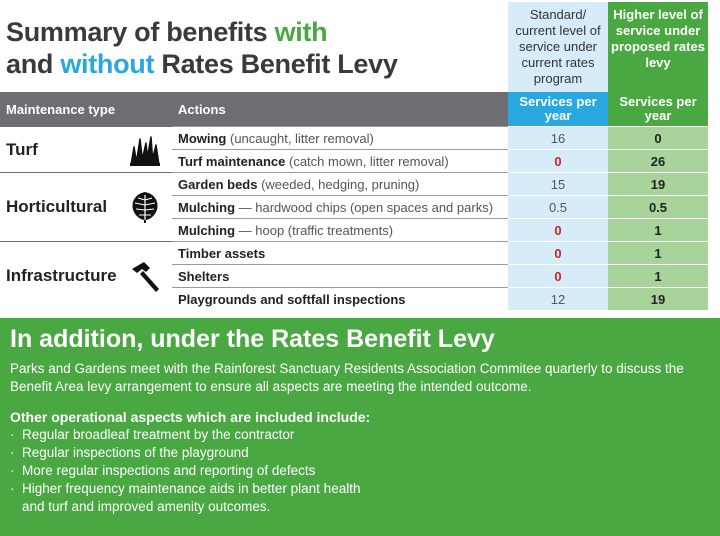 This screenshot has height=536, width=720. What do you see at coordinates (340, 109) in the screenshot?
I see `actions-header: Actions` at bounding box center [340, 109].